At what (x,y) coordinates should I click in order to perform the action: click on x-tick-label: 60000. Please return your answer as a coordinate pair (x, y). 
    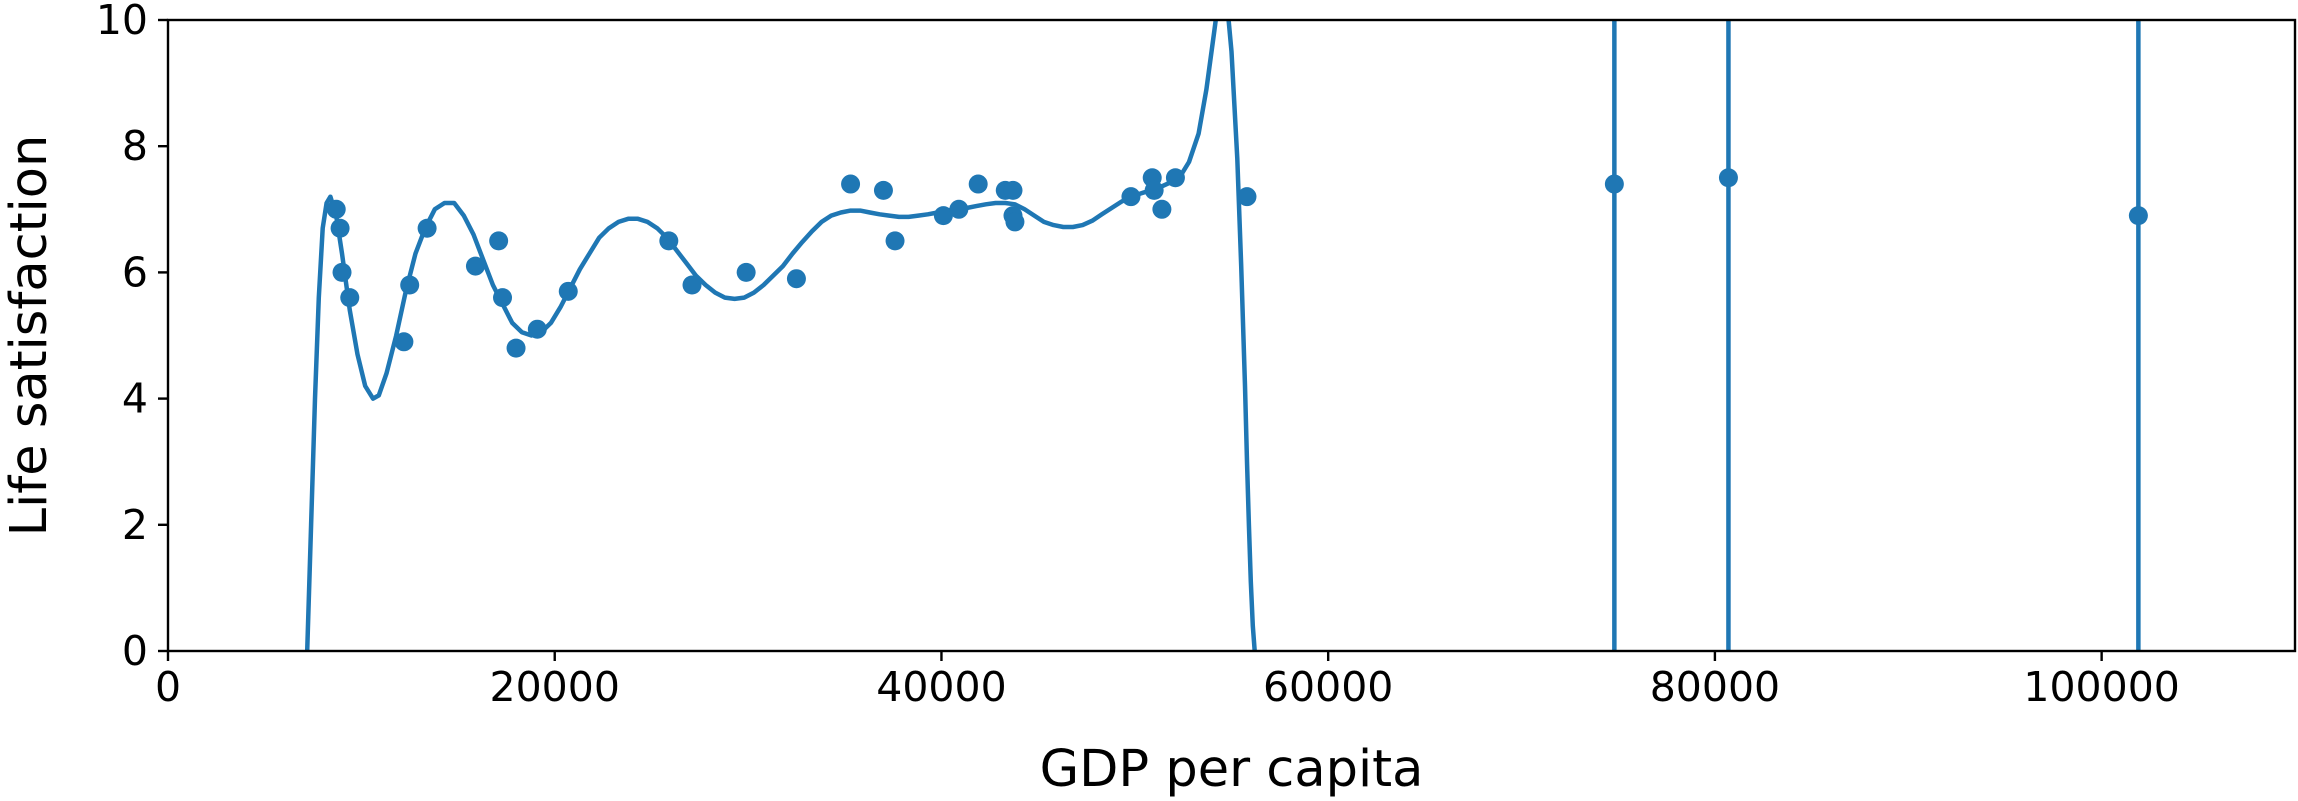
    Looking at the image, I should click on (1328, 687).